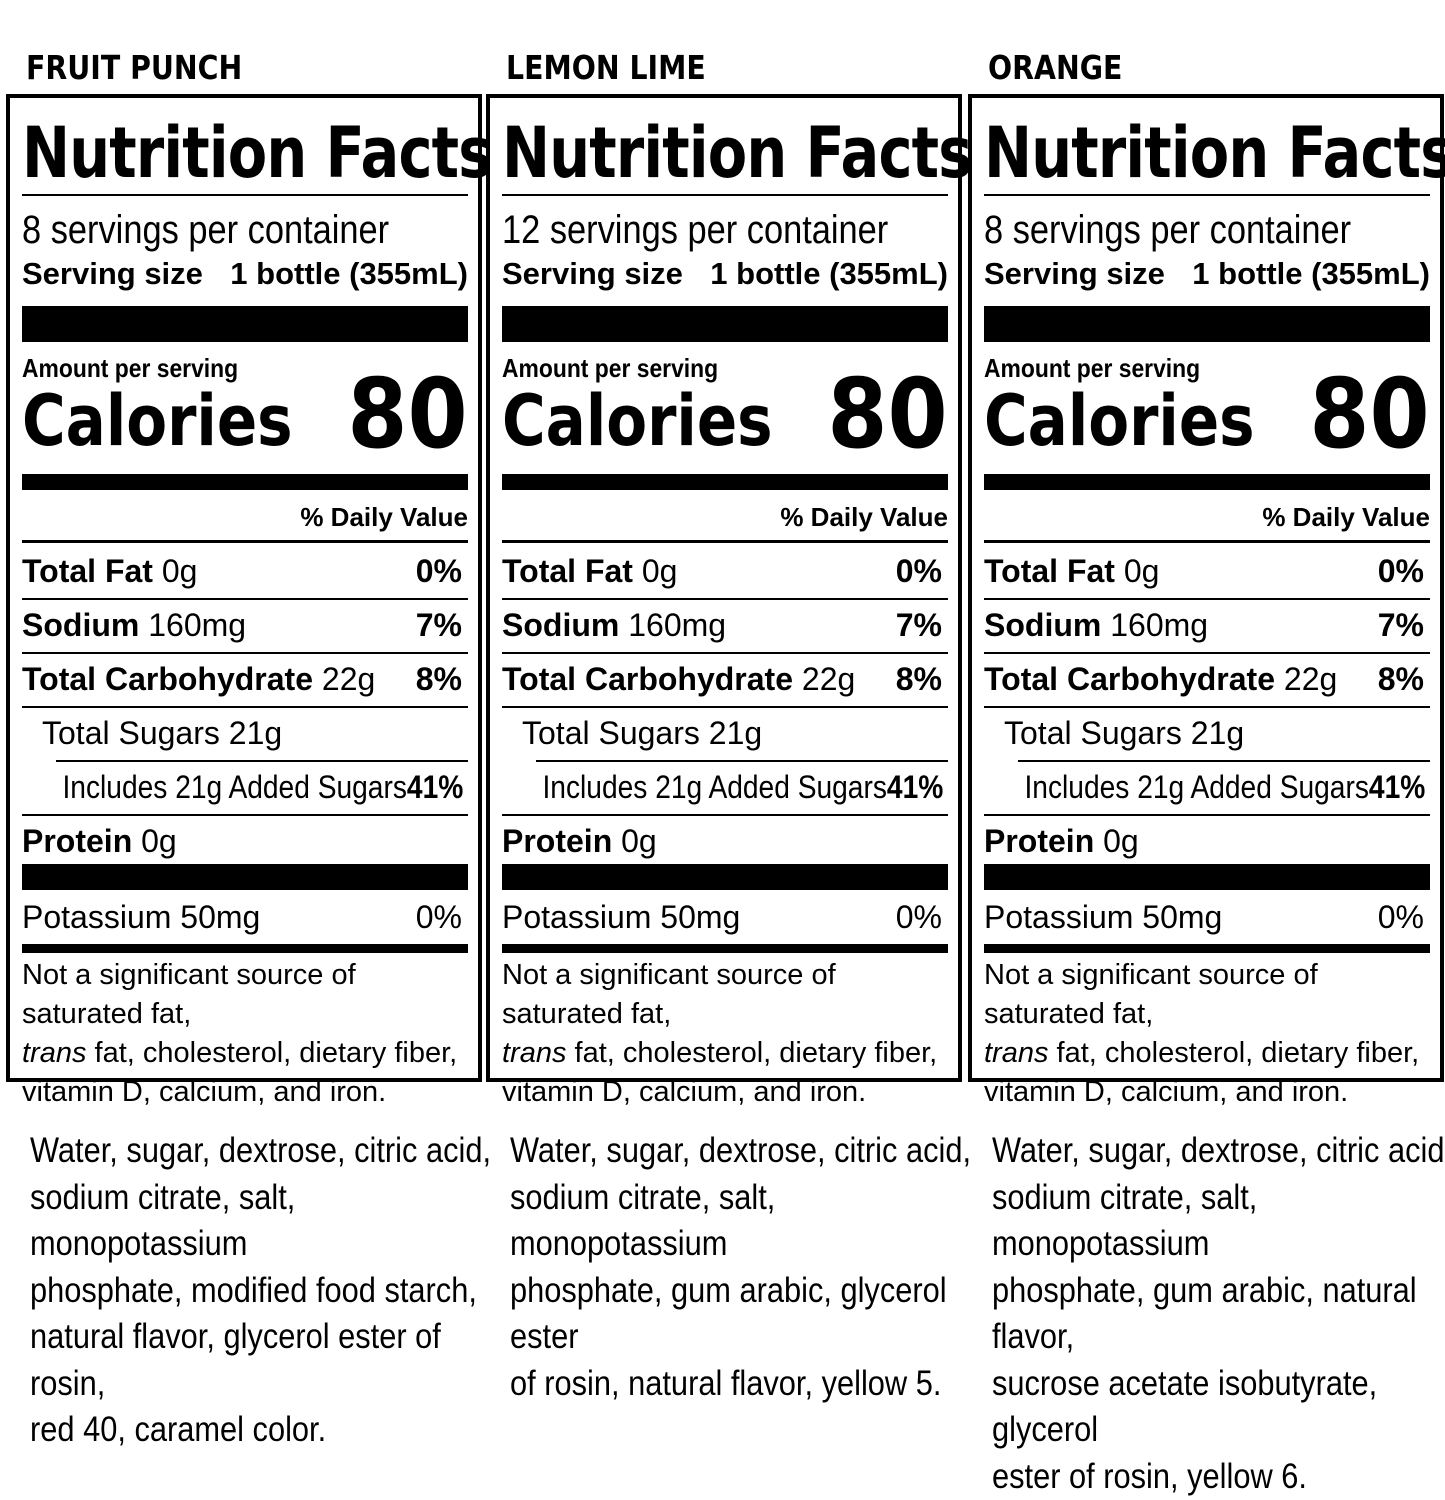  I want to click on flavor-name: LEMON LIME, so click(606, 67).